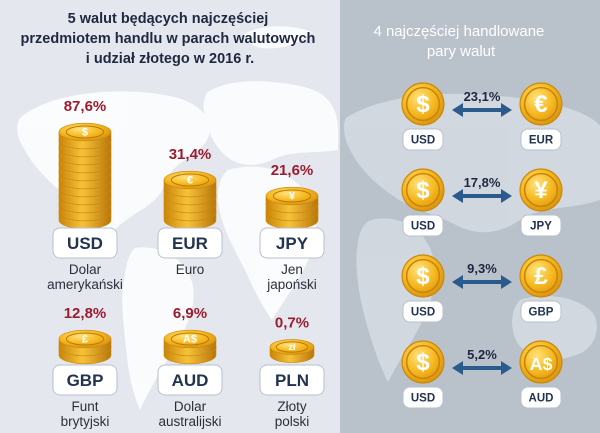  What do you see at coordinates (482, 268) in the screenshot?
I see `pair-share-label: 9,3%` at bounding box center [482, 268].